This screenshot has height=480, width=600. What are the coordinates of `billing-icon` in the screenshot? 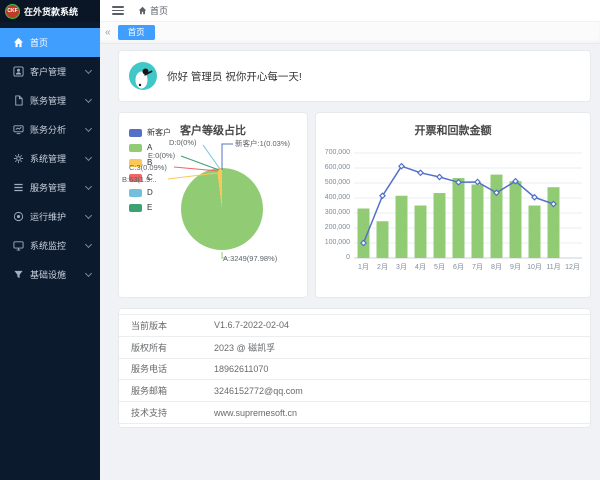 It's located at (18, 100).